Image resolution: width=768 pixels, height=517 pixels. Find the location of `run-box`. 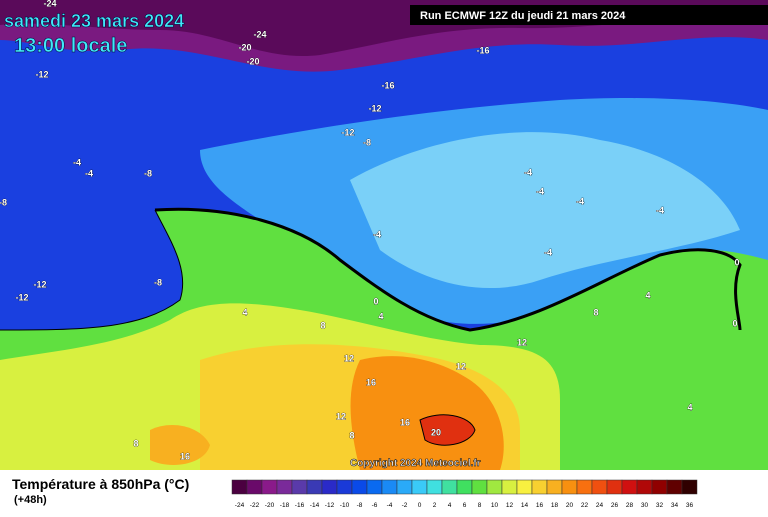

run-box is located at coordinates (589, 15).